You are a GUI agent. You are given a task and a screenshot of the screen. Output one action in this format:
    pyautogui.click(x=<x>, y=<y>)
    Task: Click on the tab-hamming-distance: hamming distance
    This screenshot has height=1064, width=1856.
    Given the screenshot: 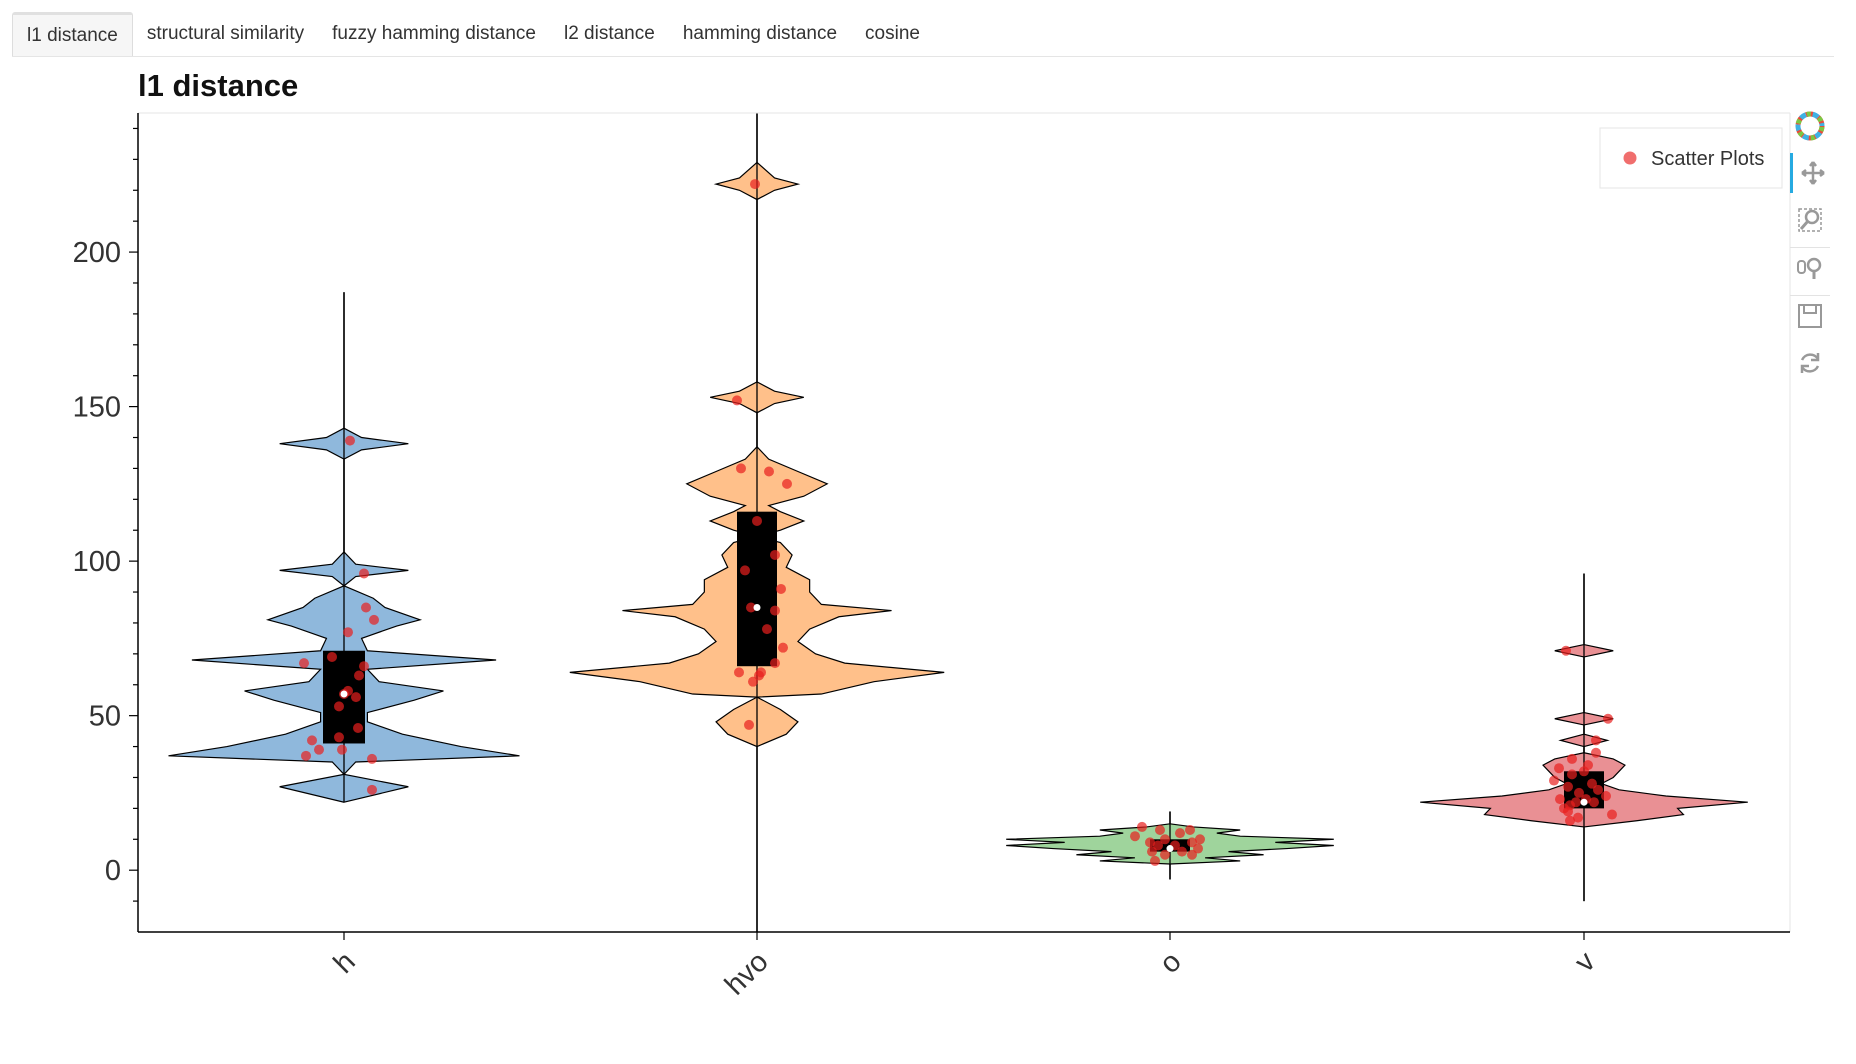 What is the action you would take?
    pyautogui.click(x=760, y=33)
    